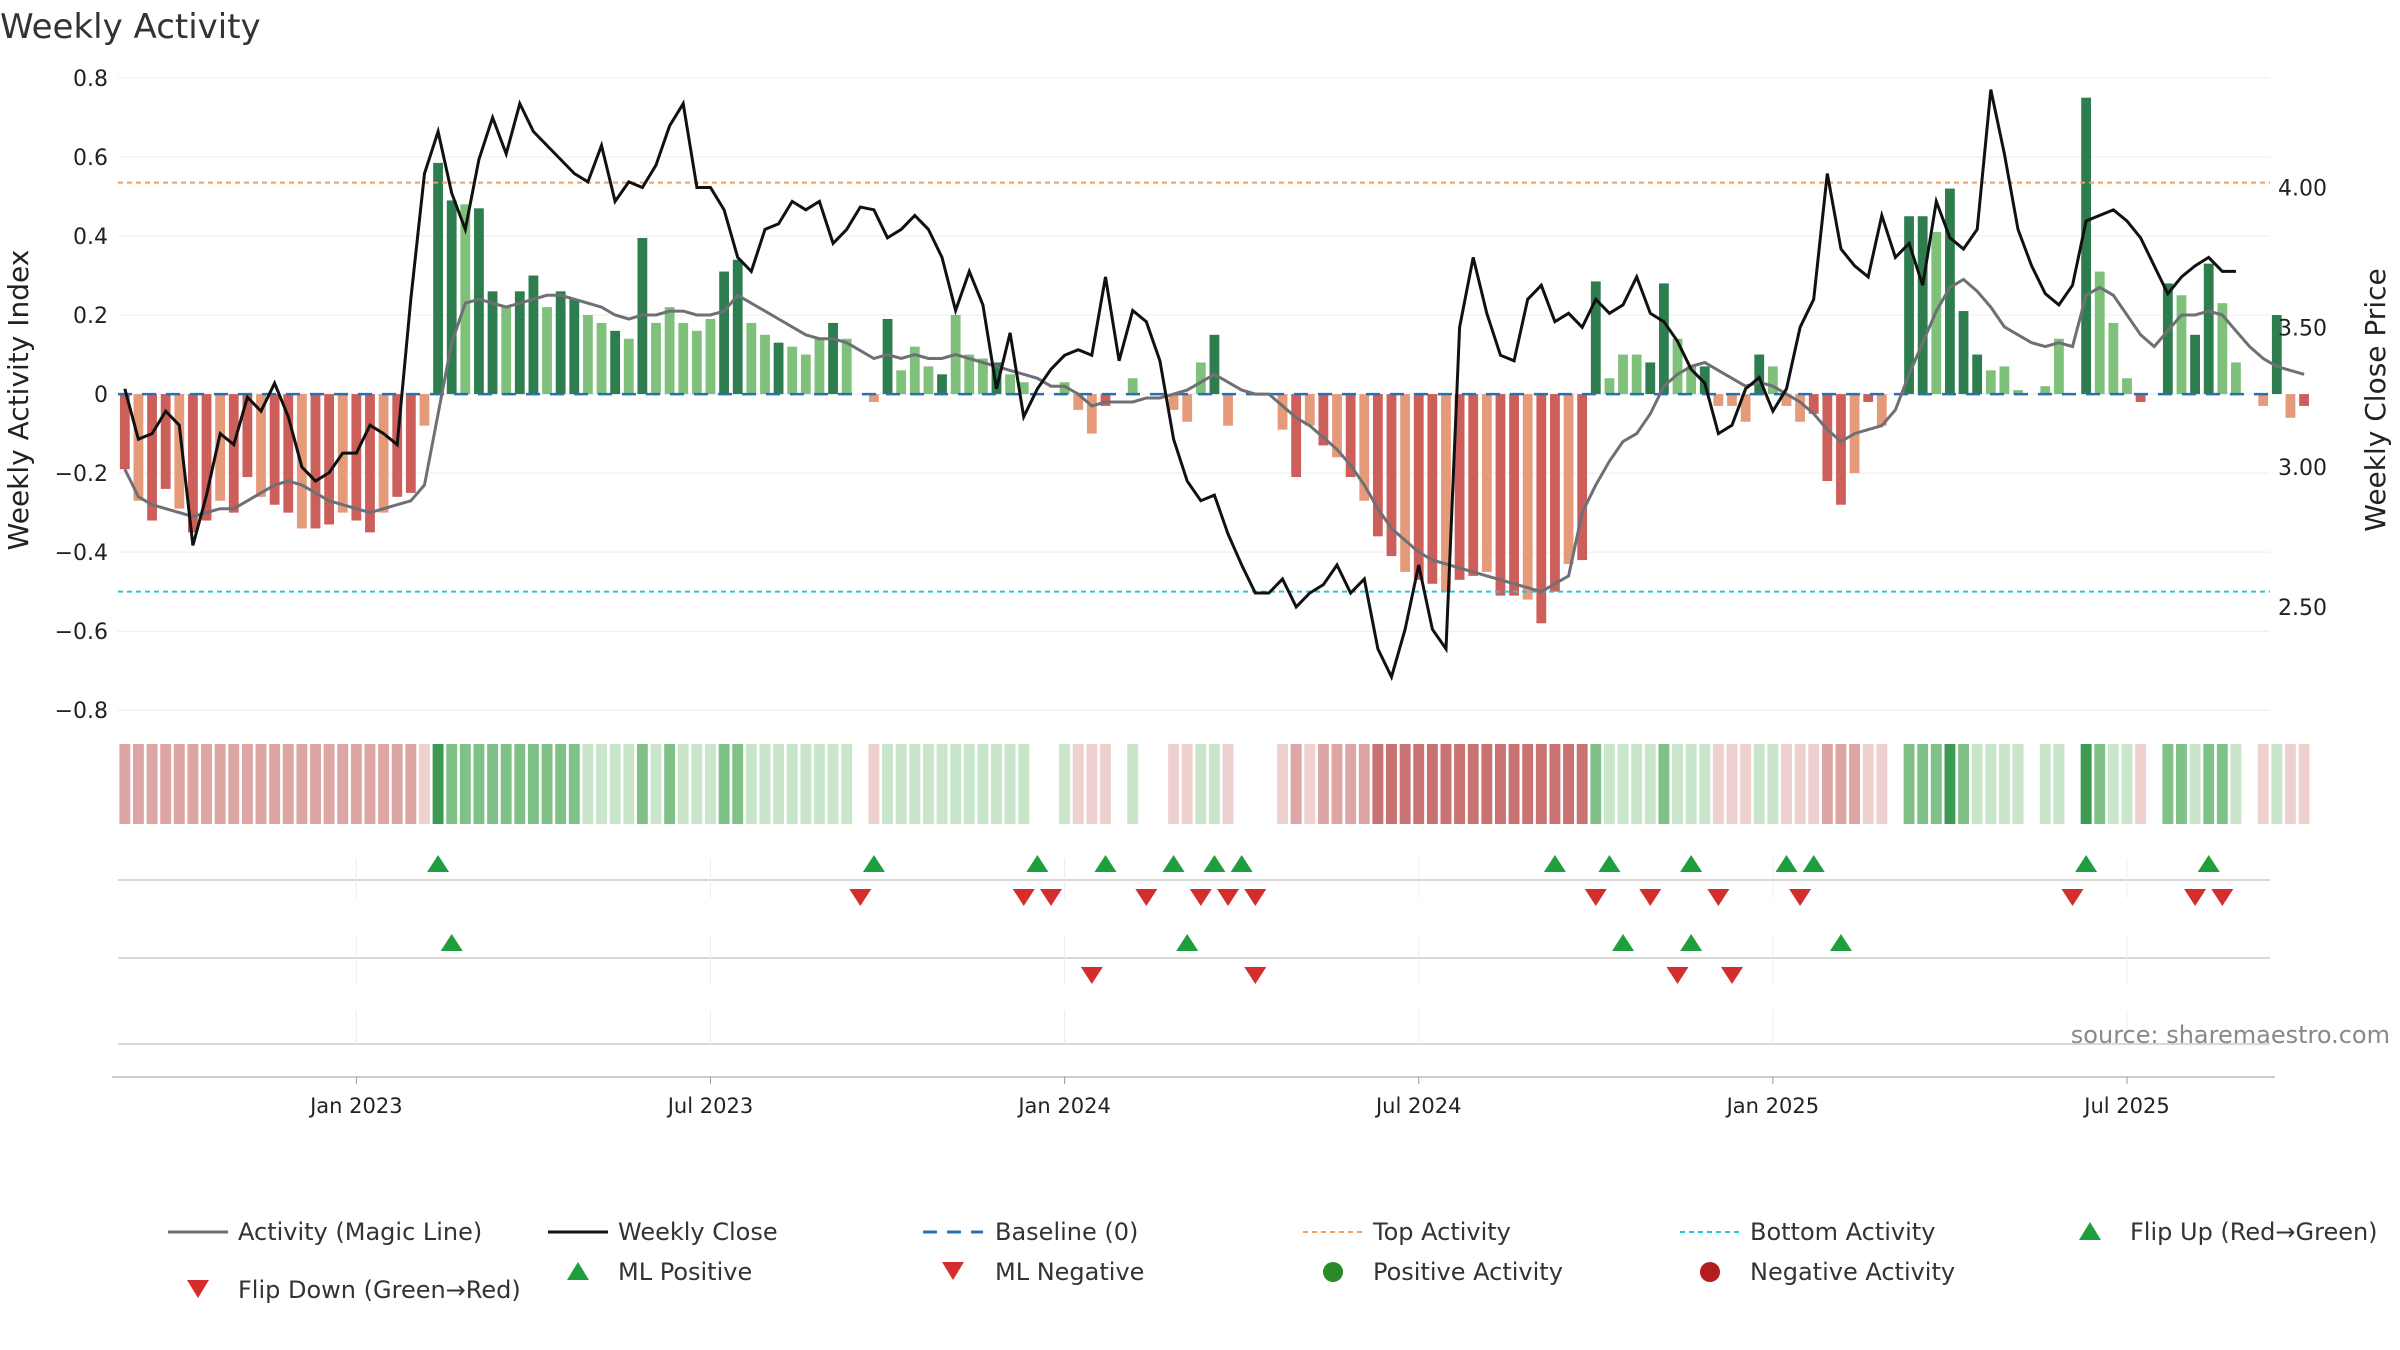  What do you see at coordinates (1800, 897) in the screenshot?
I see `flip-down-marker` at bounding box center [1800, 897].